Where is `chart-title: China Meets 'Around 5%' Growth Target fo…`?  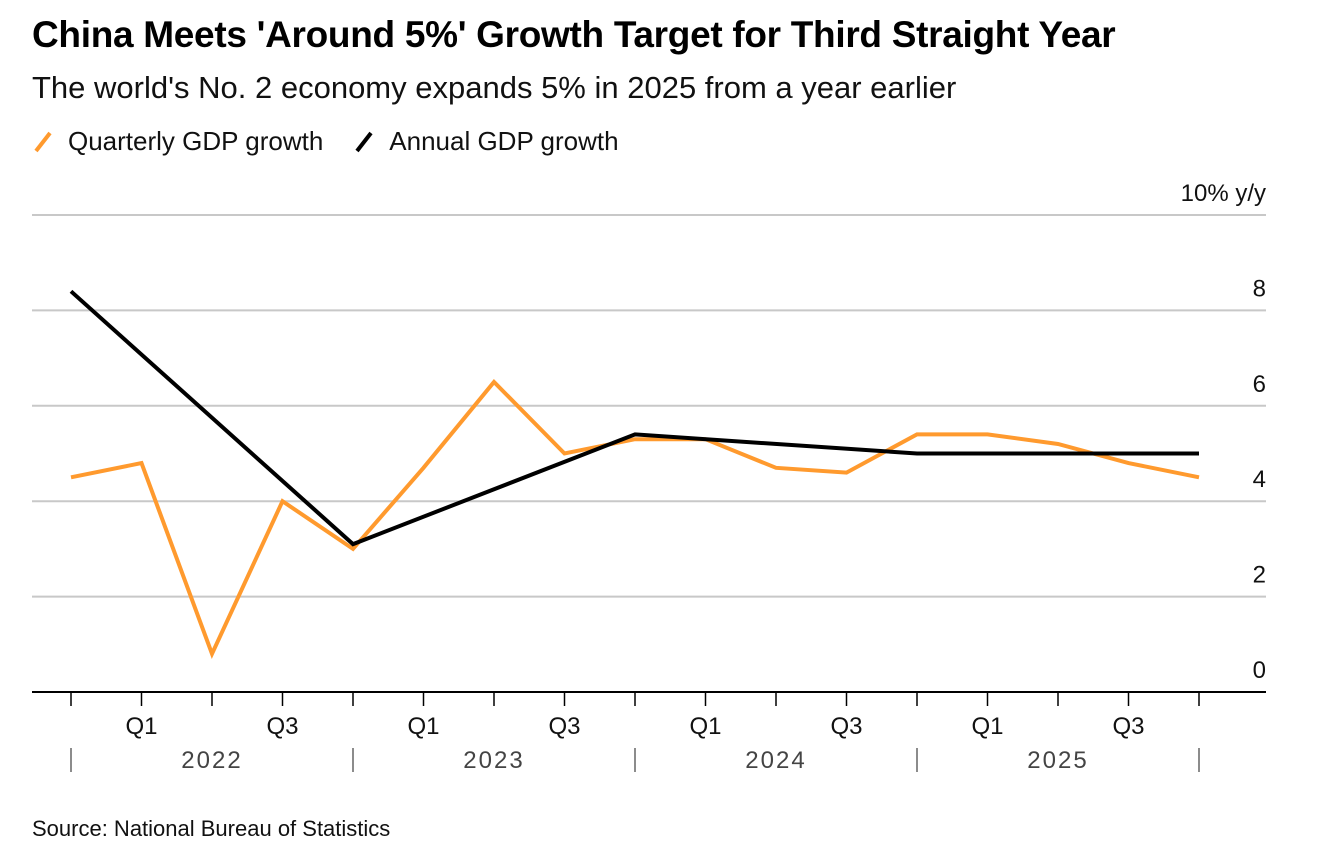 chart-title: China Meets 'Around 5%' Growth Target fo… is located at coordinates (574, 34).